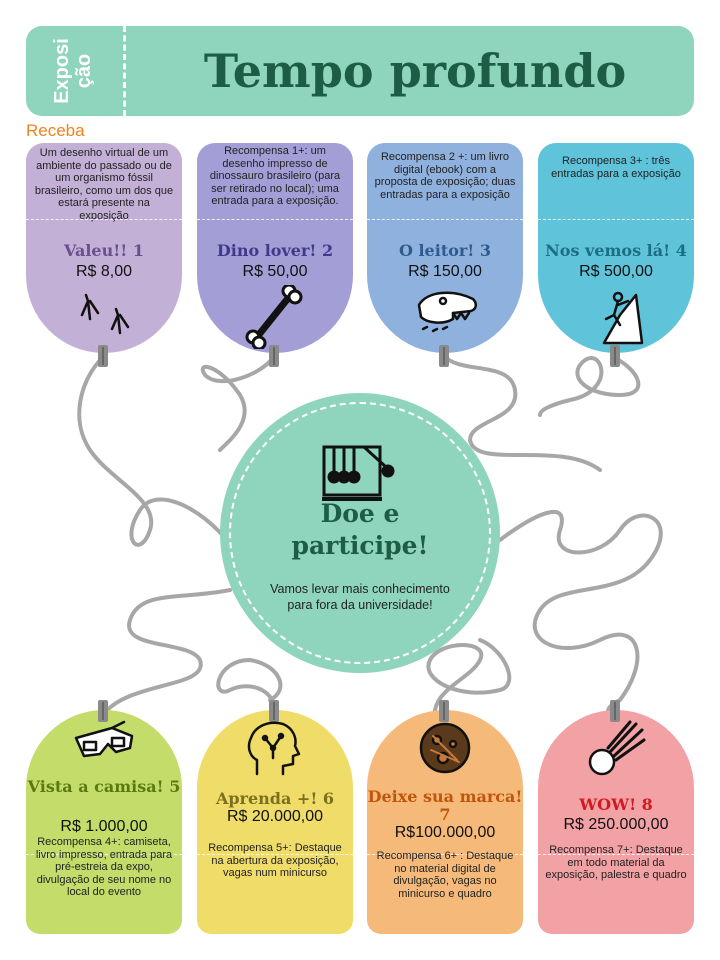 The height and width of the screenshot is (960, 720). What do you see at coordinates (616, 250) in the screenshot?
I see `reward-name: Nos vemos lá! 4` at bounding box center [616, 250].